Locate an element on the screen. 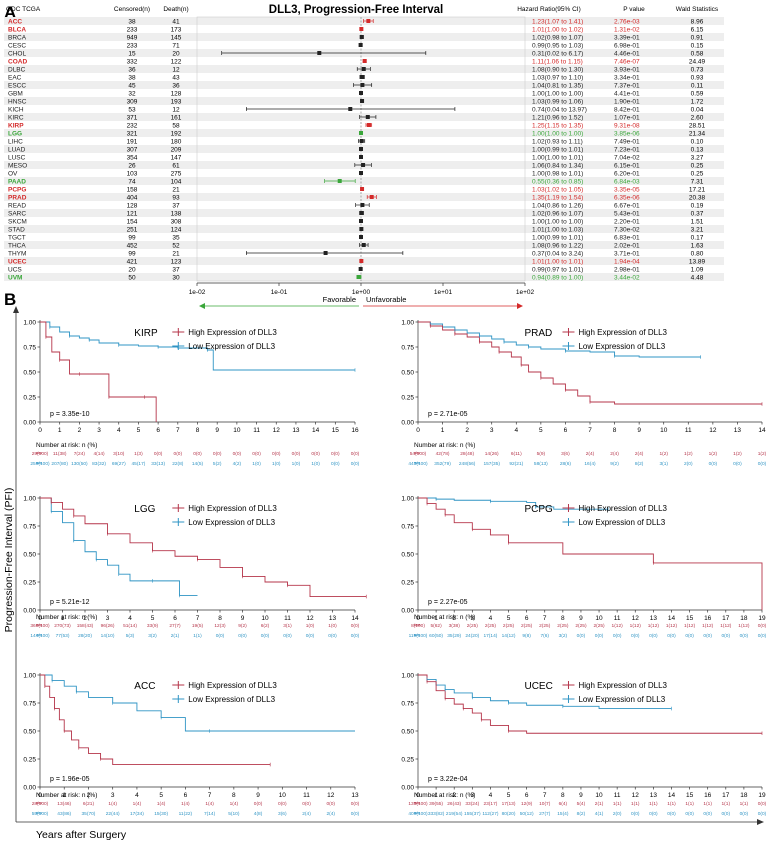  death-value: 192 is located at coordinates (176, 133).